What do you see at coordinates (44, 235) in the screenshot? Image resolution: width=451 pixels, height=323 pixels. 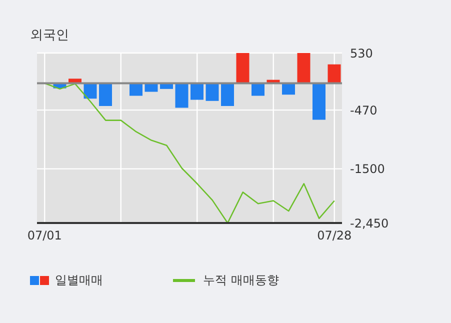 I see `x-tick-label: 07/01` at bounding box center [44, 235].